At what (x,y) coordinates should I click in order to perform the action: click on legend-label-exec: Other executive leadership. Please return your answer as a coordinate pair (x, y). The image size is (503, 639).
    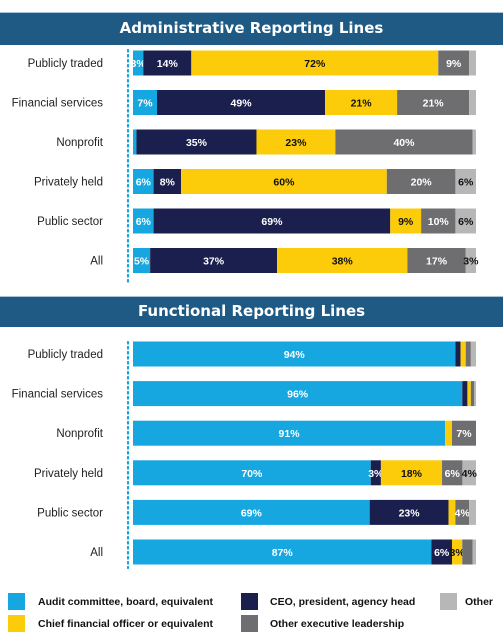
    Looking at the image, I should click on (337, 624).